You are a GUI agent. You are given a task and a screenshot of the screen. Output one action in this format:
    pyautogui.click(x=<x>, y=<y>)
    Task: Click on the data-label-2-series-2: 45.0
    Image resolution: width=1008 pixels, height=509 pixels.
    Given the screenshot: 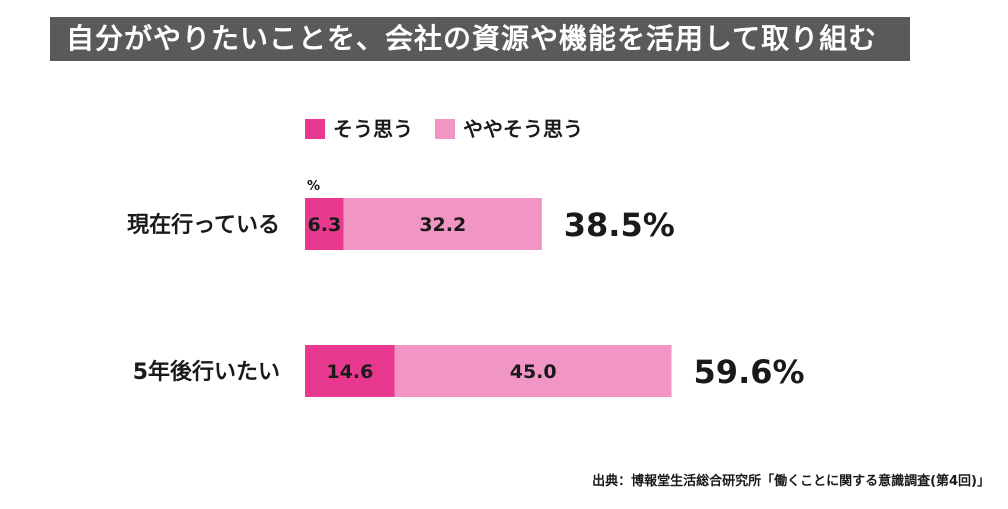 What is the action you would take?
    pyautogui.click(x=533, y=372)
    